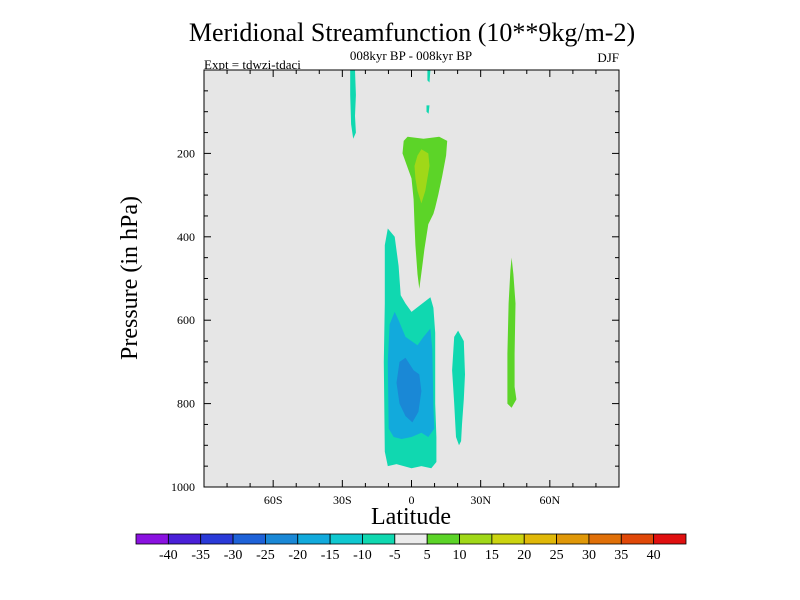 The image size is (800, 600). What do you see at coordinates (252, 64) in the screenshot?
I see `experiment-label: Expt = tdwzi-tdaci` at bounding box center [252, 64].